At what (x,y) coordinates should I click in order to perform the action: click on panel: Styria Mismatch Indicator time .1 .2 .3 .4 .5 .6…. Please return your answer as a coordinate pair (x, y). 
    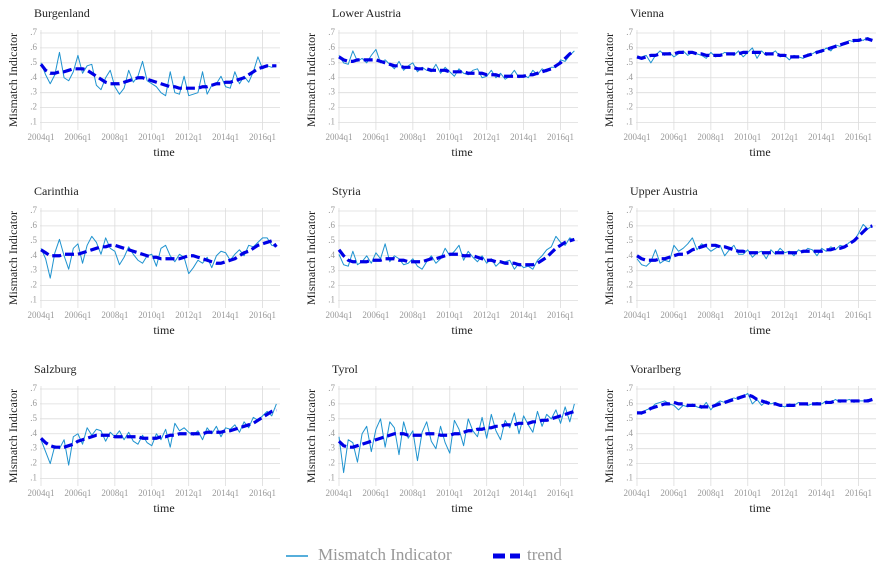
    Looking at the image, I should click on (441, 260).